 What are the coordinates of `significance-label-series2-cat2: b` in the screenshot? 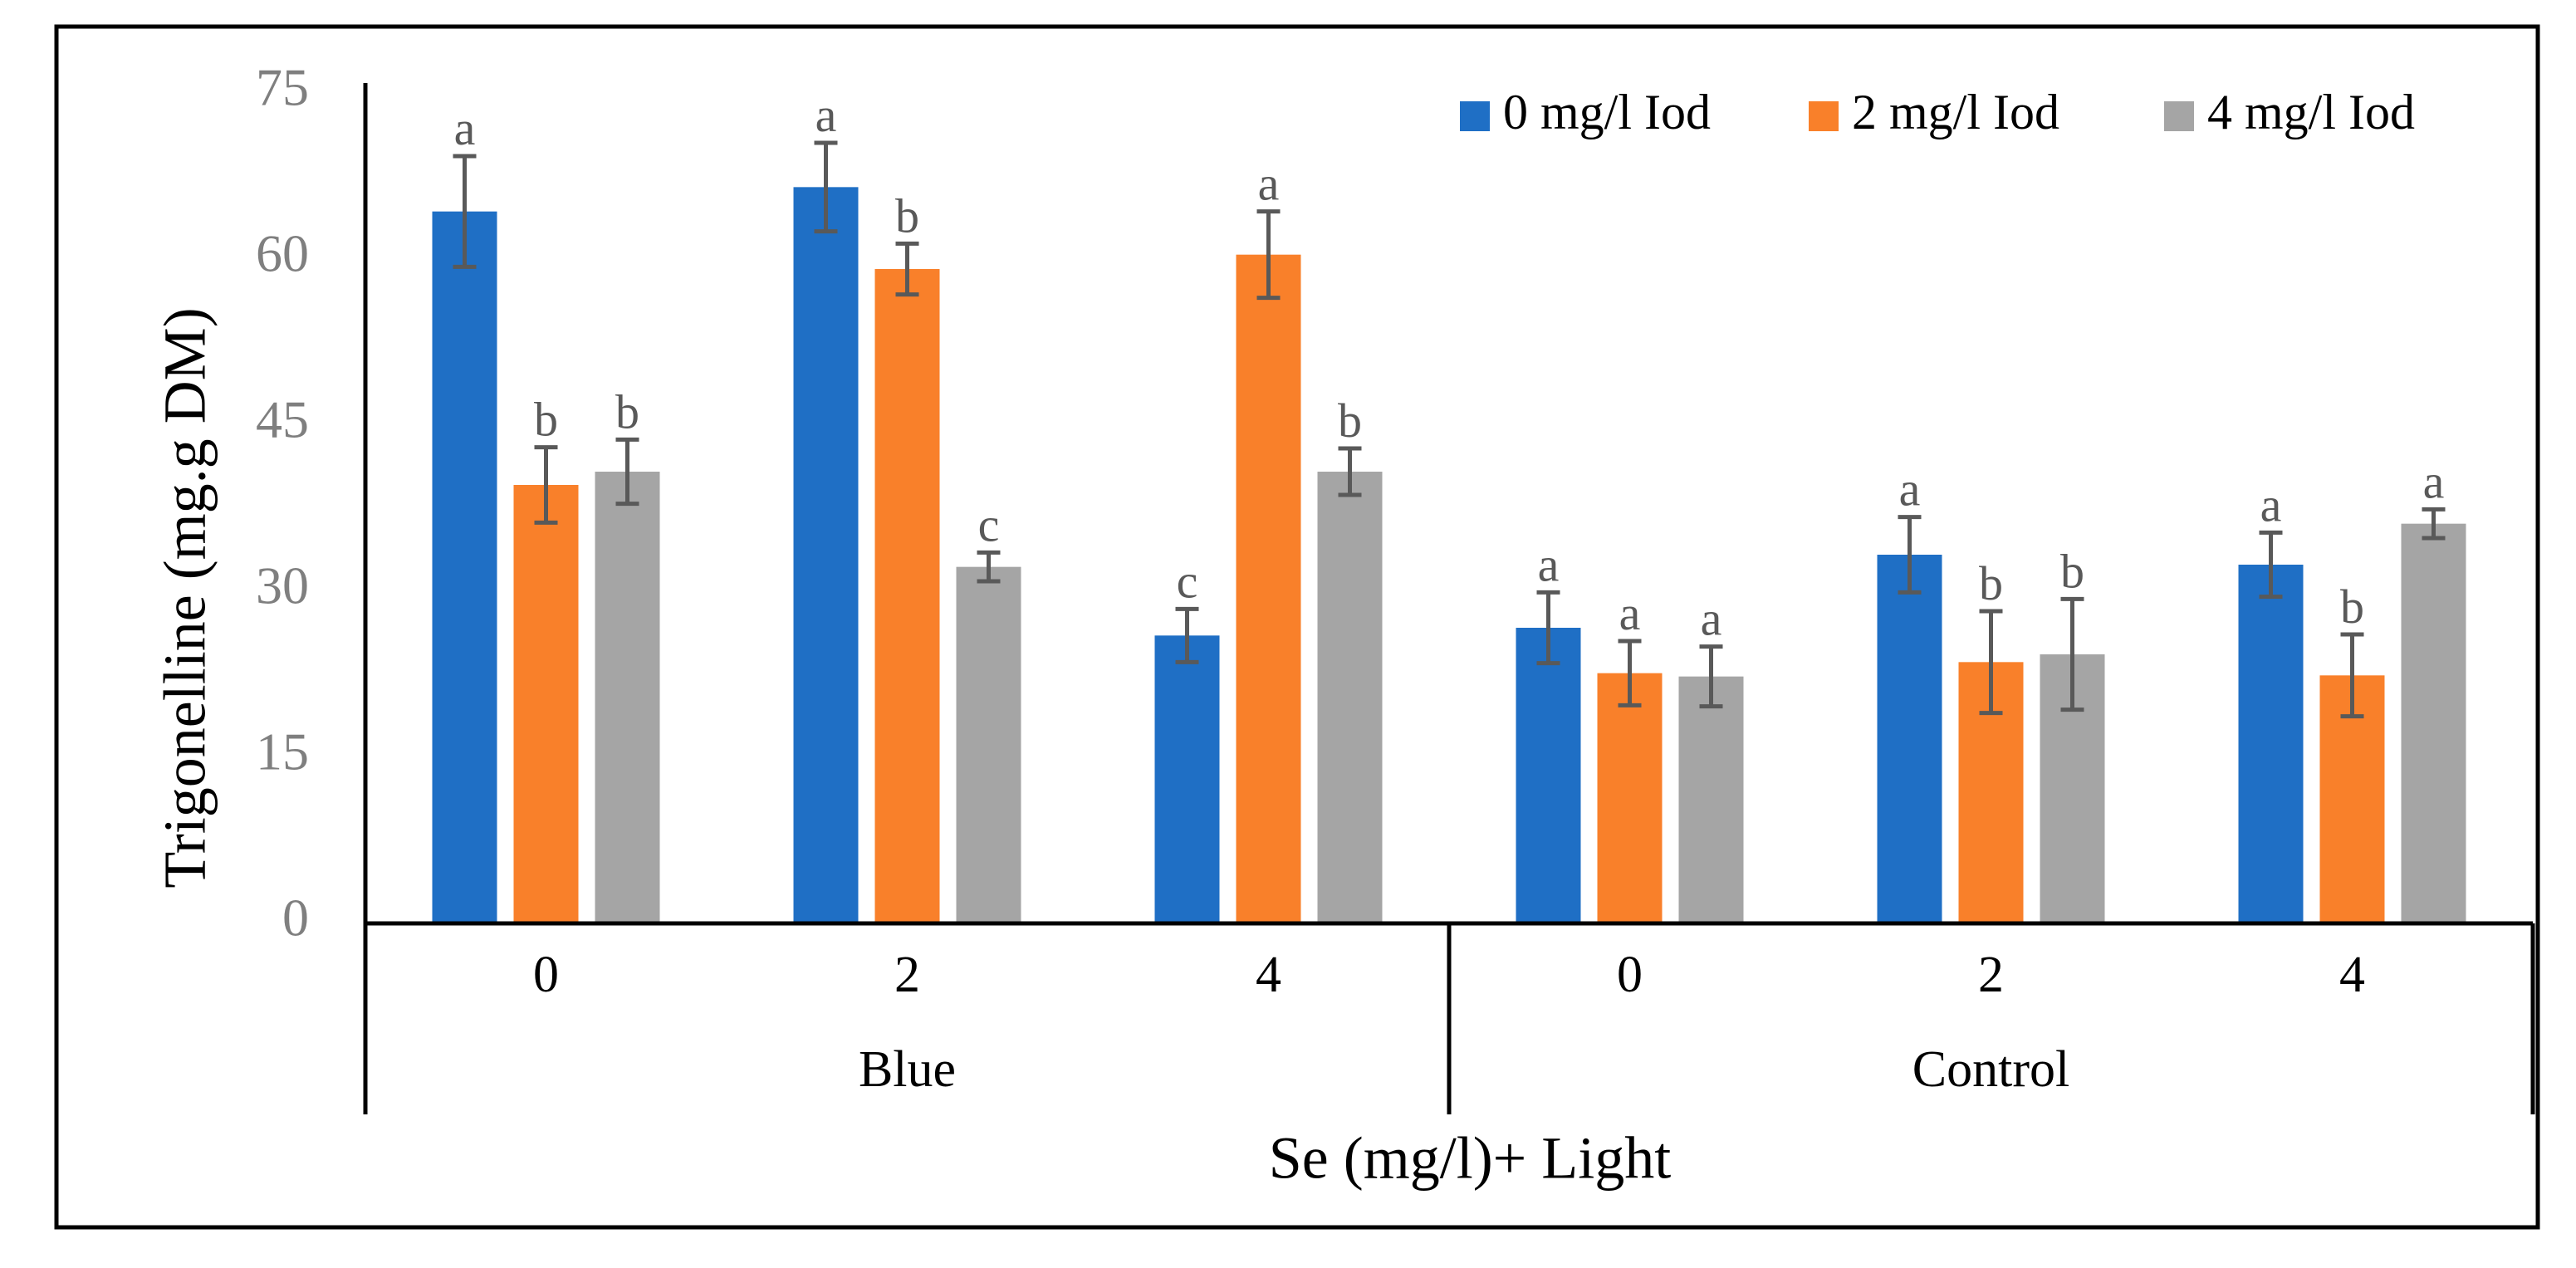 It's located at (1350, 421).